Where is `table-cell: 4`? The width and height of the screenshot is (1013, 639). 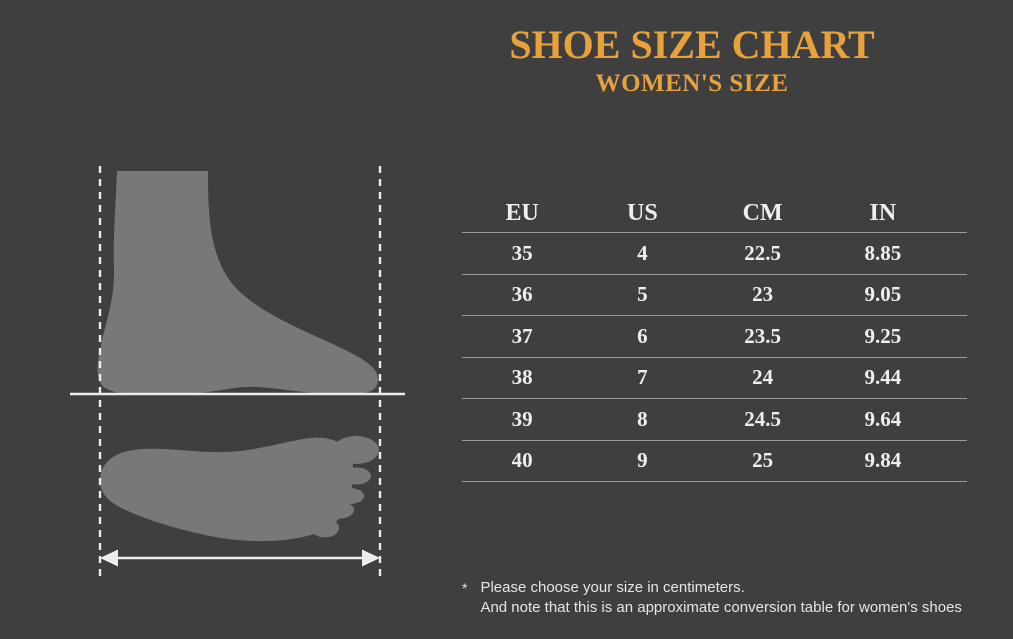 table-cell: 4 is located at coordinates (642, 252).